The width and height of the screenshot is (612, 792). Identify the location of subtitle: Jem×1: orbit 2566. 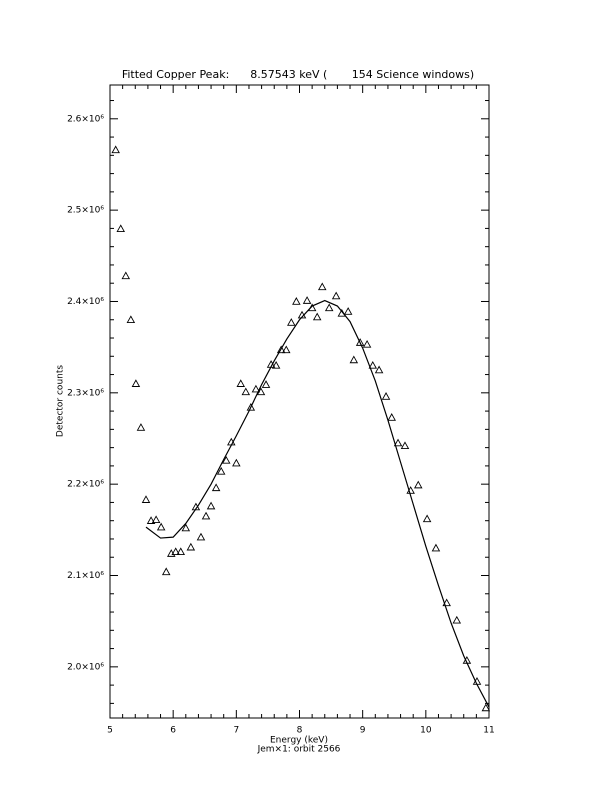
(299, 750).